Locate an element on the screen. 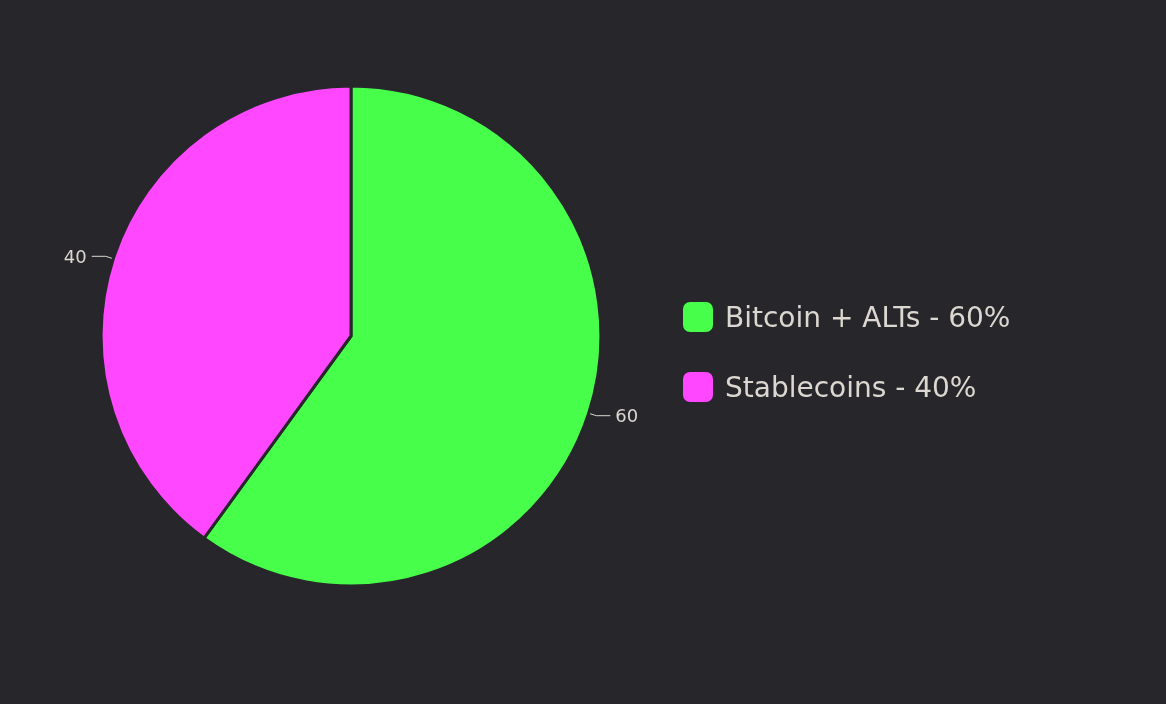  data-label: 40 is located at coordinates (75, 256).